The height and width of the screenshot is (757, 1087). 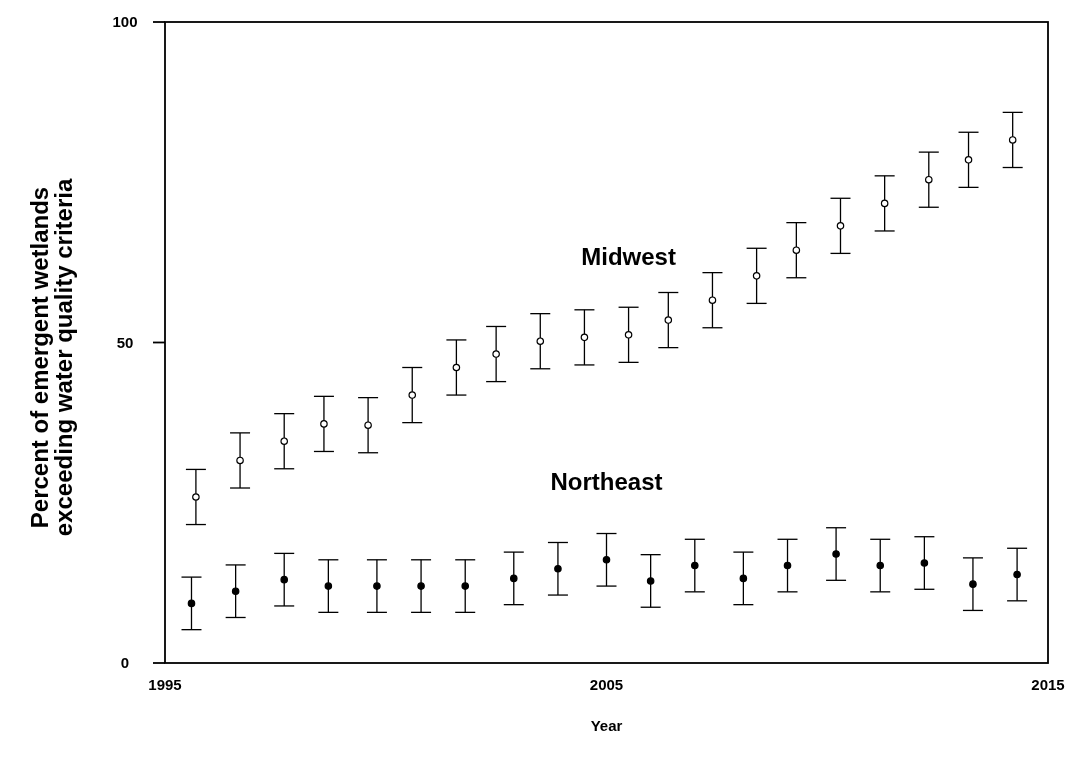 I want to click on y-tick-label: 0, so click(x=125, y=663).